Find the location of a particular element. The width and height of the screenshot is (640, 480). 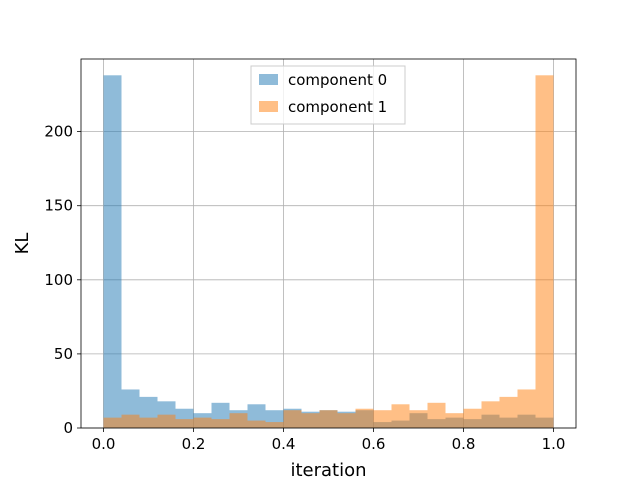

legend-label-component-0: component 0 is located at coordinates (337, 80).